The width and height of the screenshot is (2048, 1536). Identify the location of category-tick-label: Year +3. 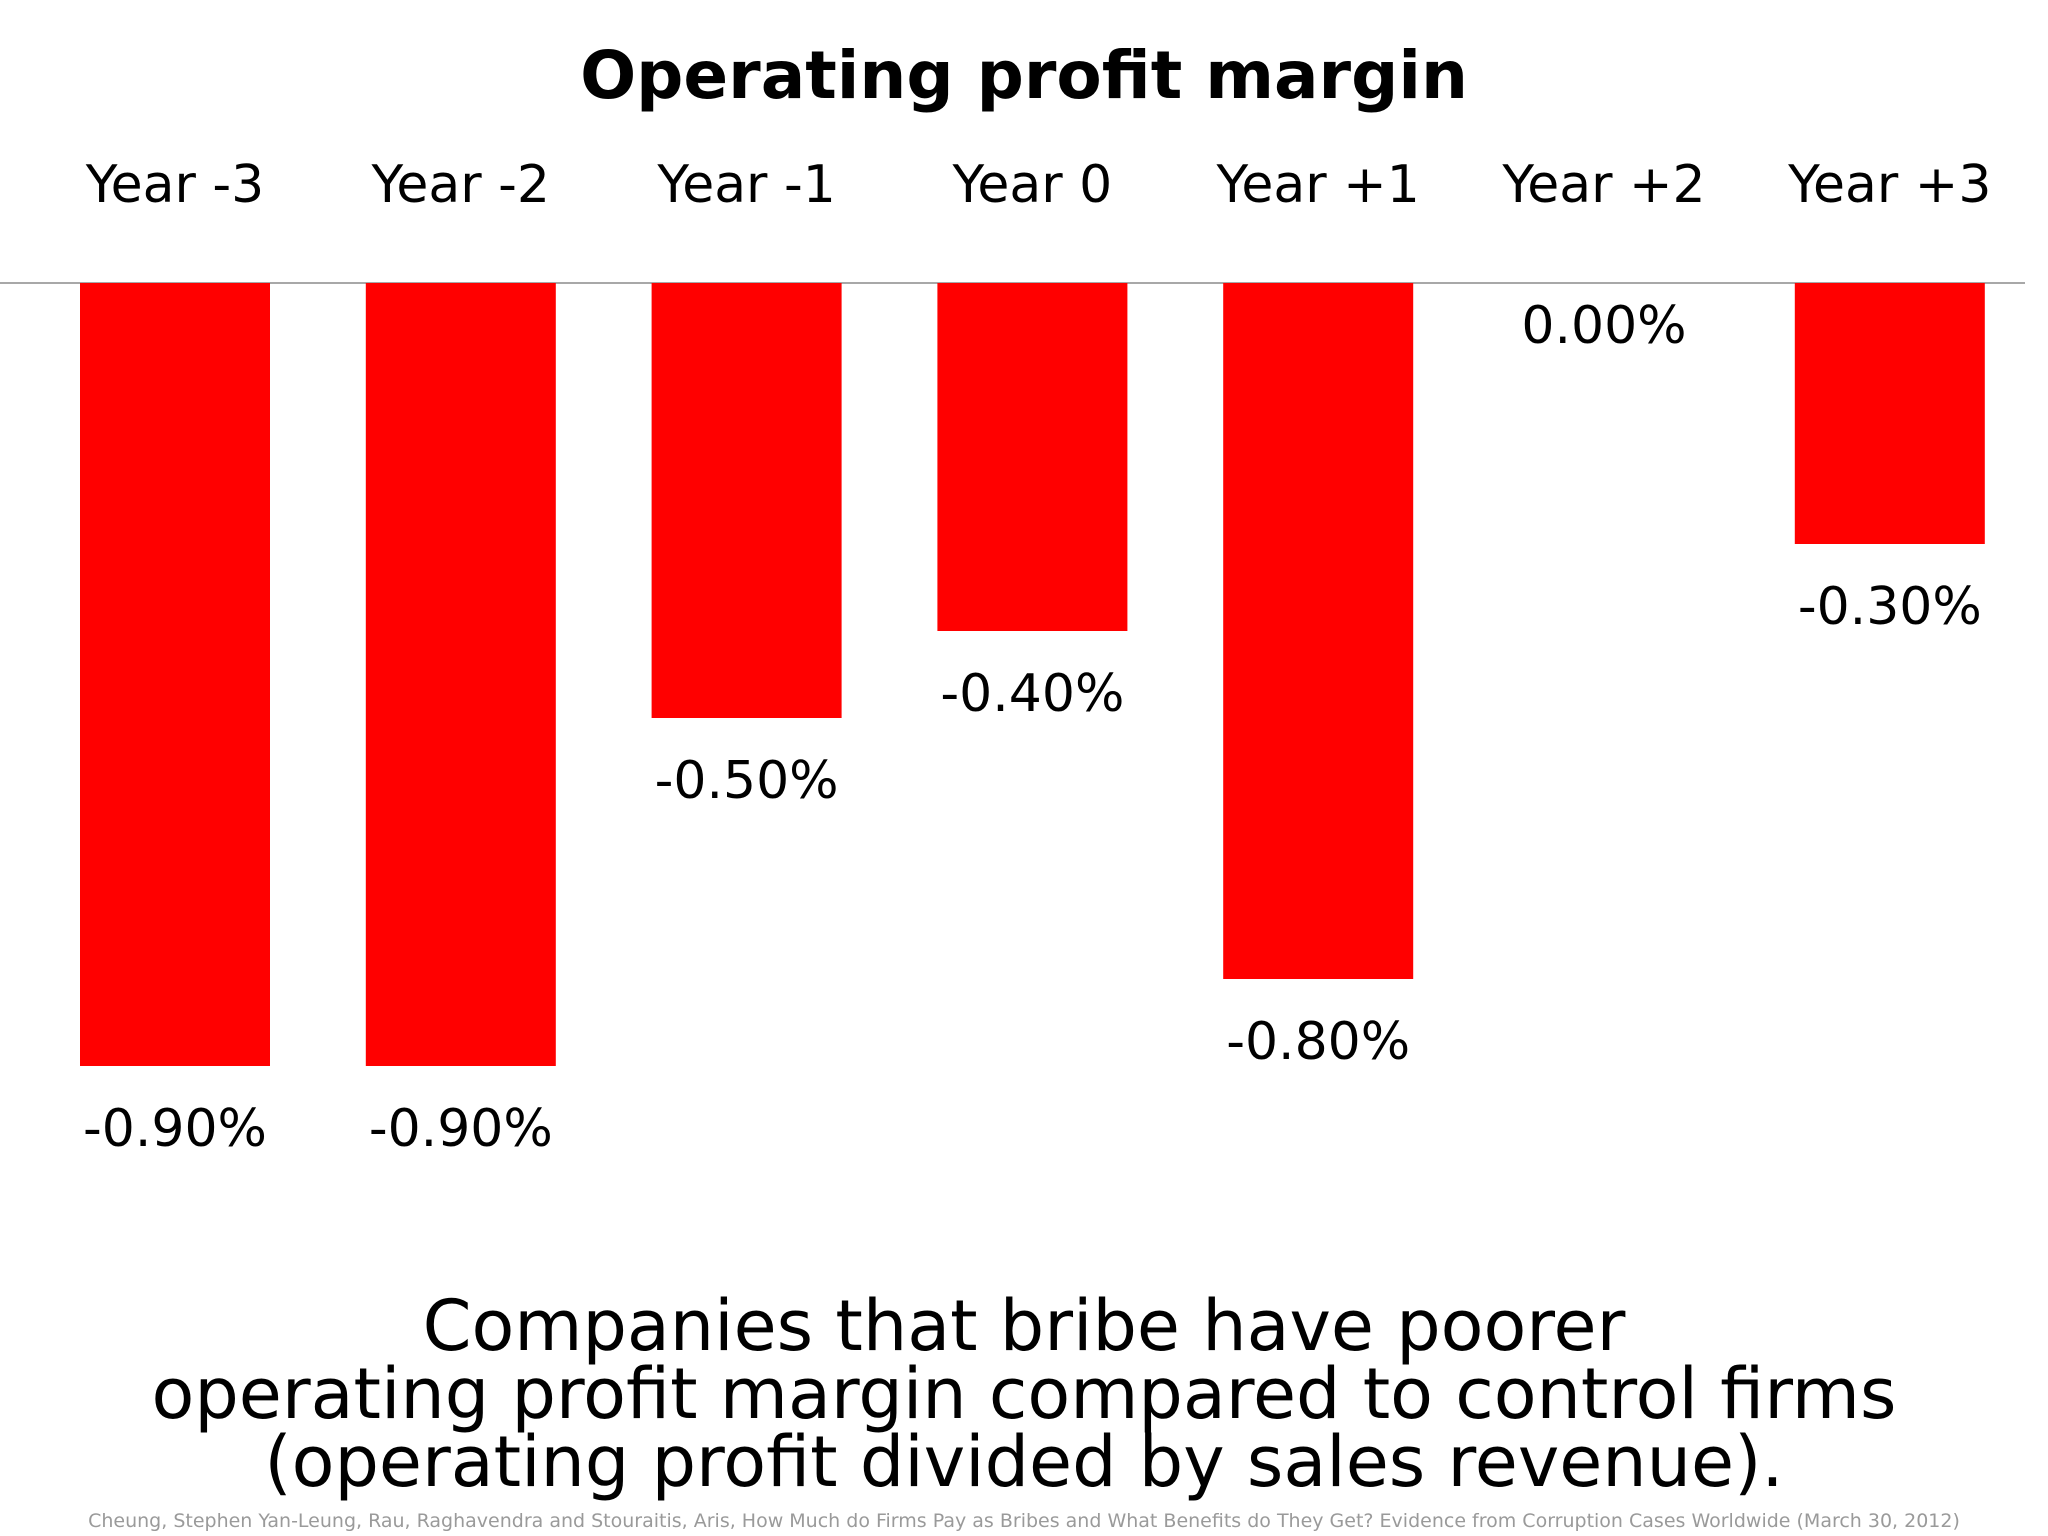
(1889, 185).